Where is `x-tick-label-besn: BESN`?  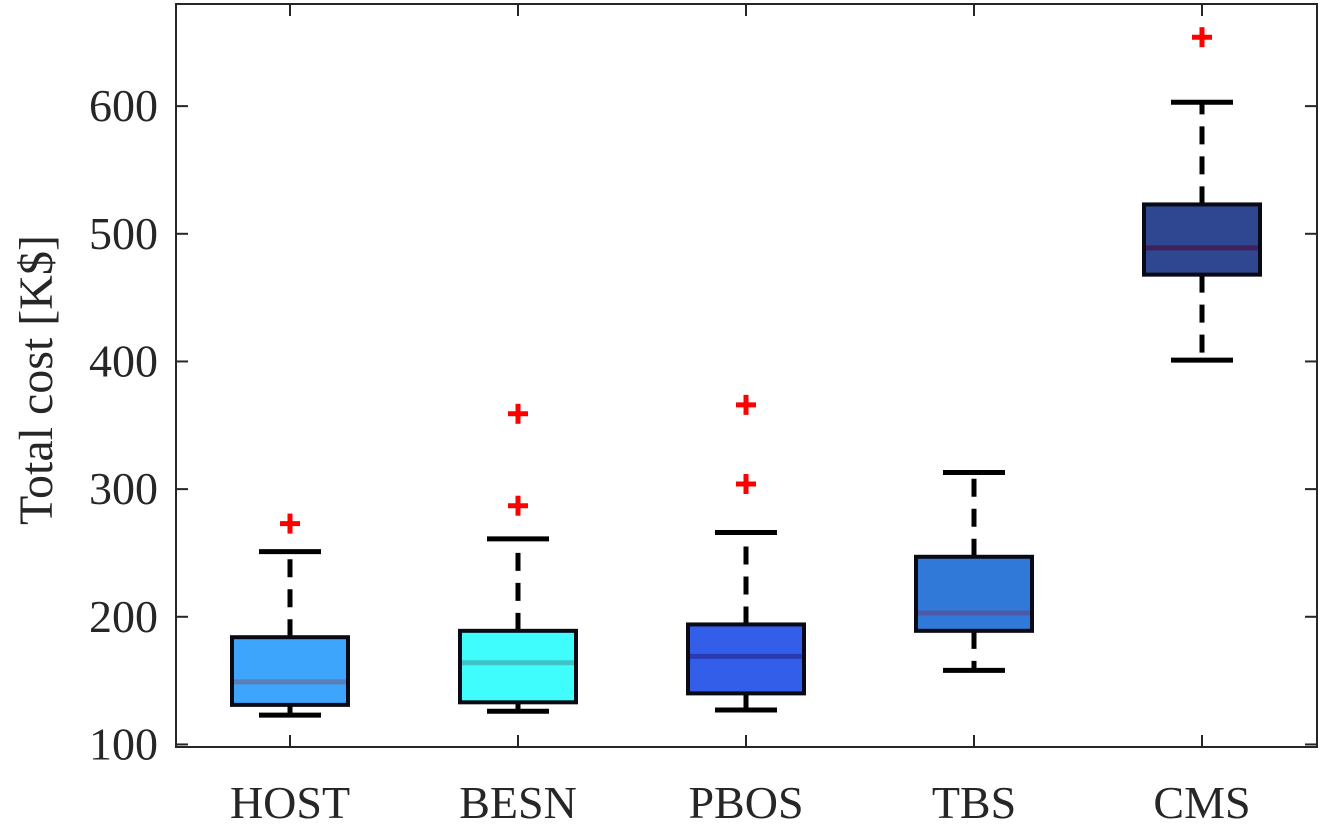 x-tick-label-besn: BESN is located at coordinates (518, 802).